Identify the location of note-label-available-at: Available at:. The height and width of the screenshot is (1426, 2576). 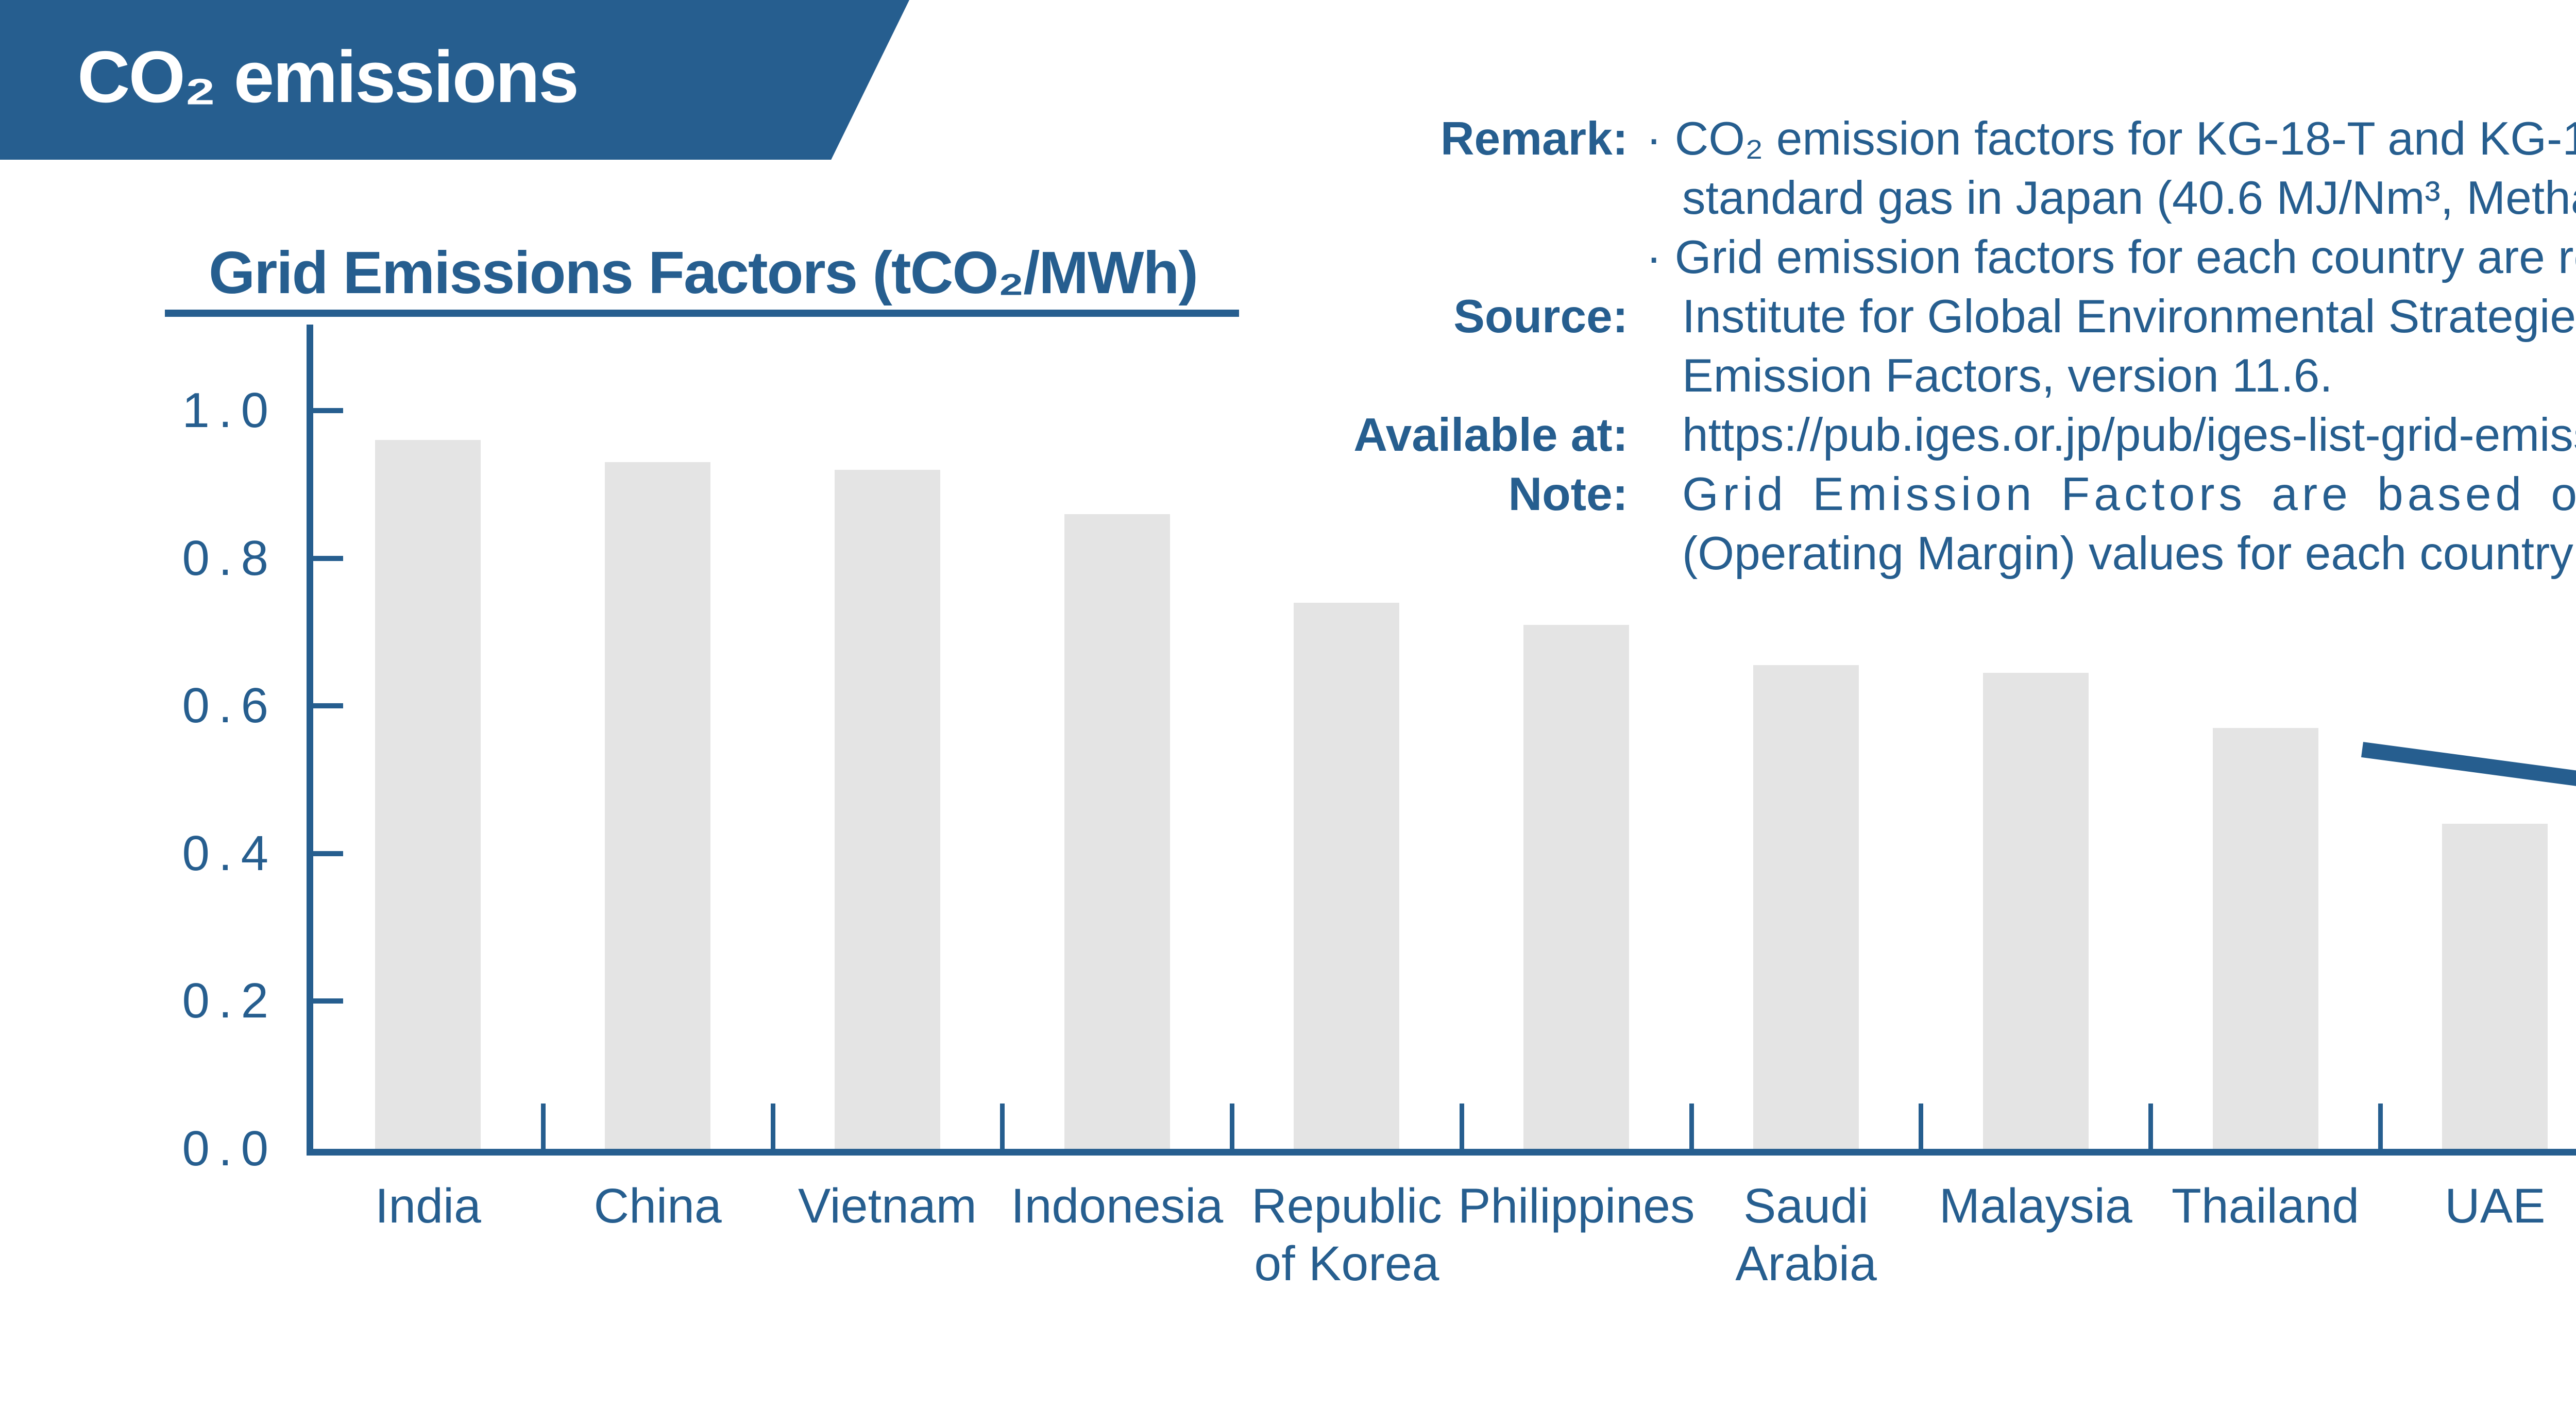
(1490, 435).